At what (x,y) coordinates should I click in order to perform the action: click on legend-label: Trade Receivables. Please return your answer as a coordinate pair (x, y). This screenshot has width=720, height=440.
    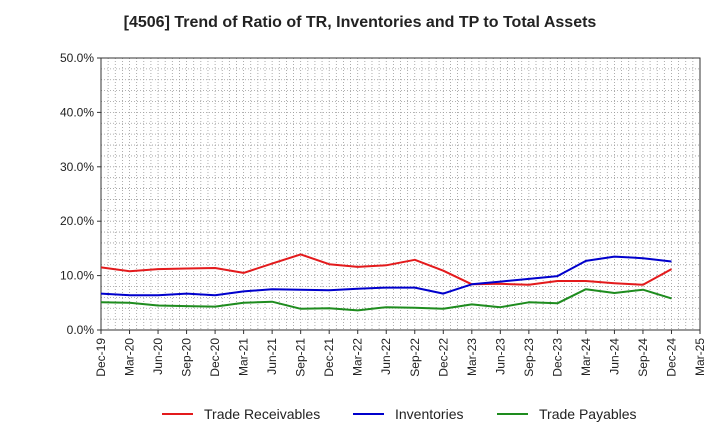
    Looking at the image, I should click on (262, 414).